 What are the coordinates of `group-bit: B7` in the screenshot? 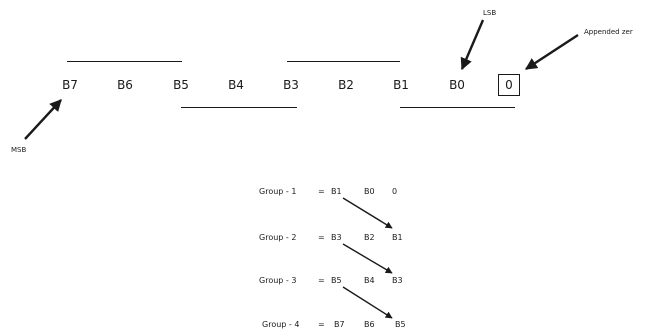 It's located at (339, 324).